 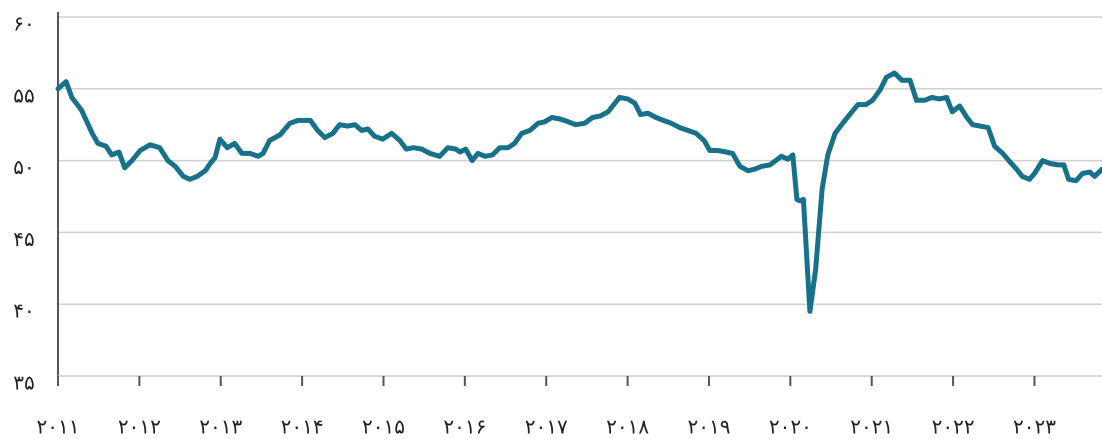 What do you see at coordinates (139, 427) in the screenshot?
I see `x-tick-label: ۲۰۱۲` at bounding box center [139, 427].